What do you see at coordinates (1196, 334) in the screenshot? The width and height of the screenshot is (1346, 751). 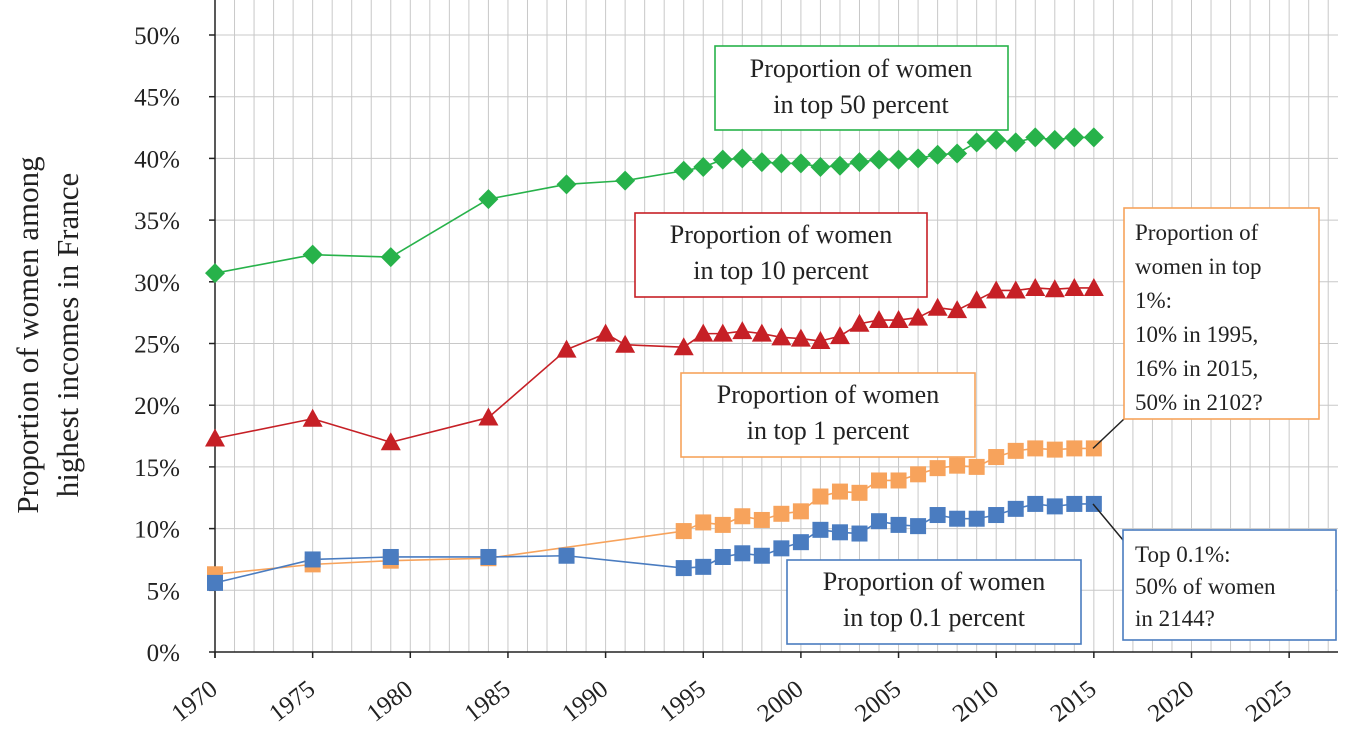 I see `annotation-line: 10% in 1995,` at bounding box center [1196, 334].